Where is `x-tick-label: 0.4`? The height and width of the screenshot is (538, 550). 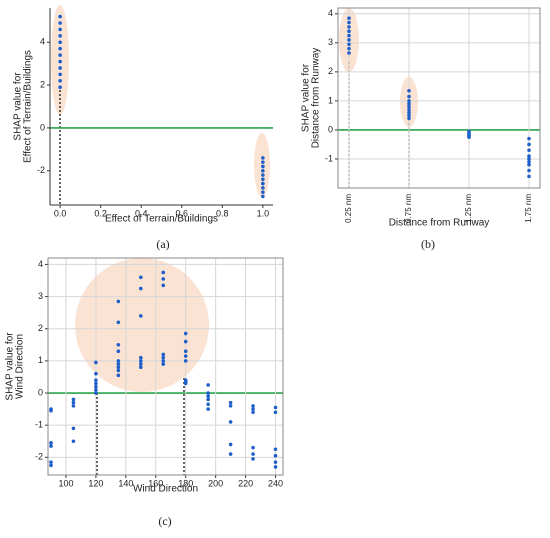
x-tick-label: 0.4 is located at coordinates (141, 213).